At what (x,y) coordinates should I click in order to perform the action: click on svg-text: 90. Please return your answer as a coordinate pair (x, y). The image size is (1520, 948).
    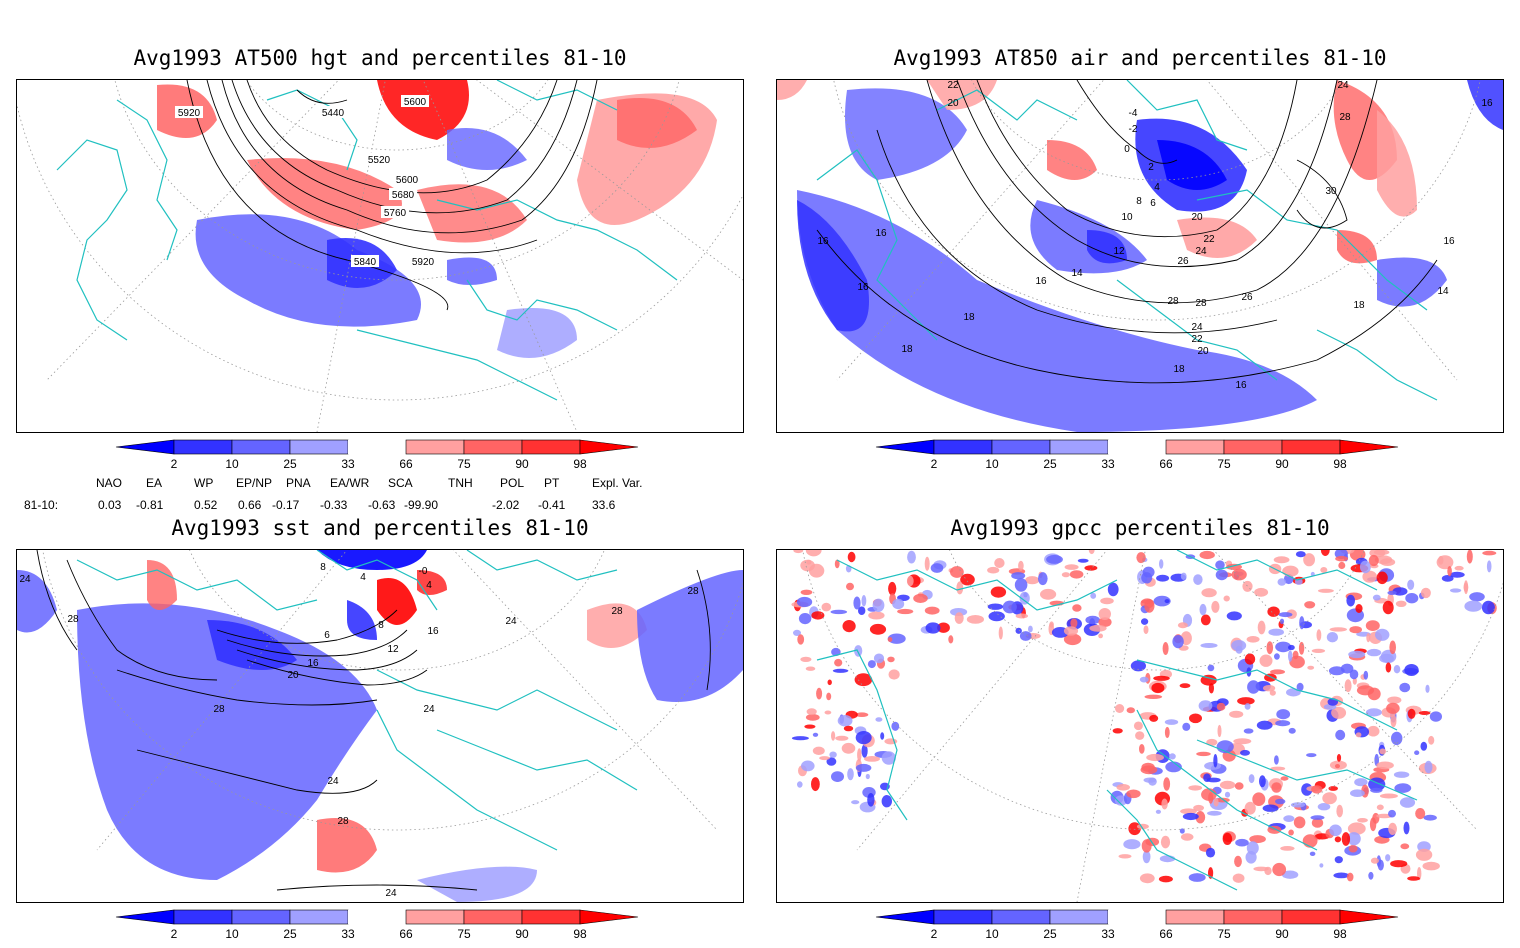
    Looking at the image, I should click on (1282, 934).